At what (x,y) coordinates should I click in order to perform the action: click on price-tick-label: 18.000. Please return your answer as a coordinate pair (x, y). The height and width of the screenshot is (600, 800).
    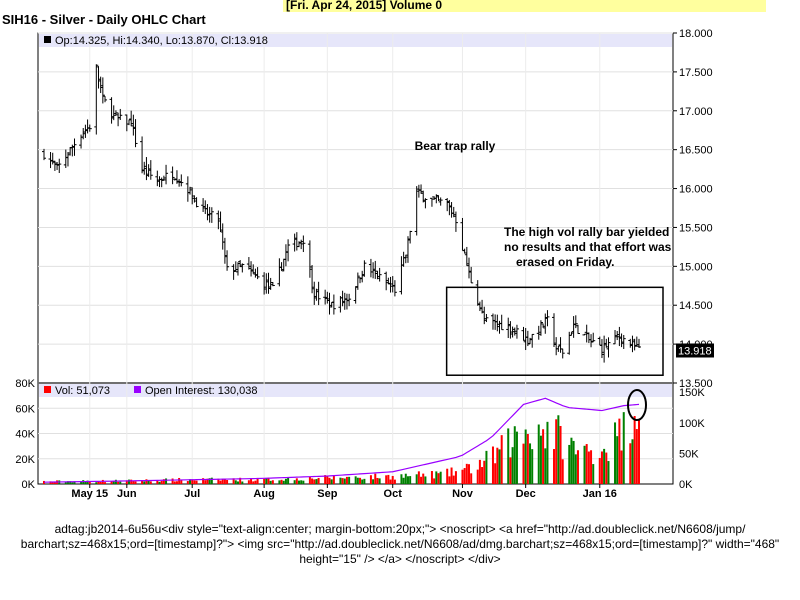
    Looking at the image, I should click on (696, 34).